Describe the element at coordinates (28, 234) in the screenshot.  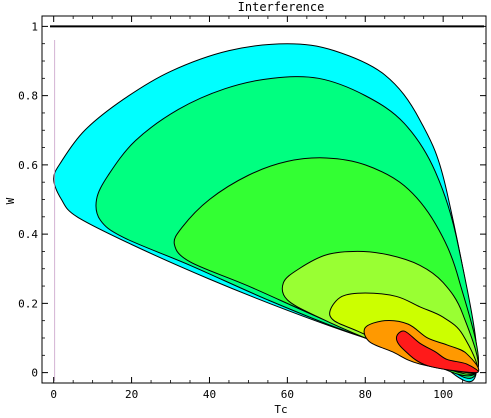
I see `y-tick-label: 0.4` at that location.